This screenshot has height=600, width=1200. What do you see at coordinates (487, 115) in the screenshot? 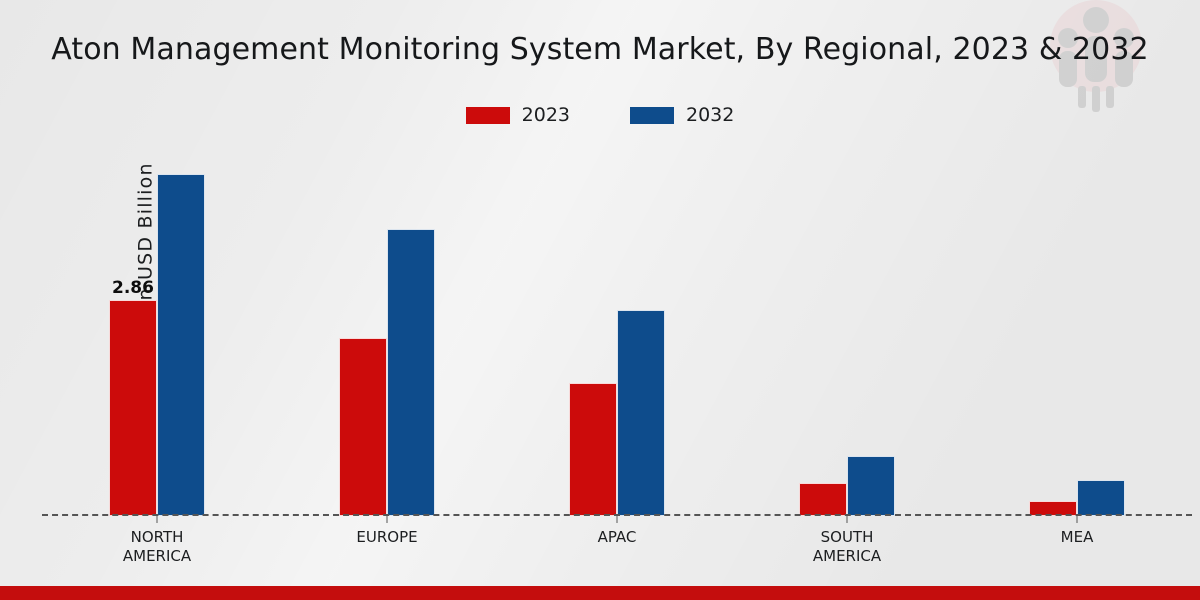
I see `legend-swatch-2023` at bounding box center [487, 115].